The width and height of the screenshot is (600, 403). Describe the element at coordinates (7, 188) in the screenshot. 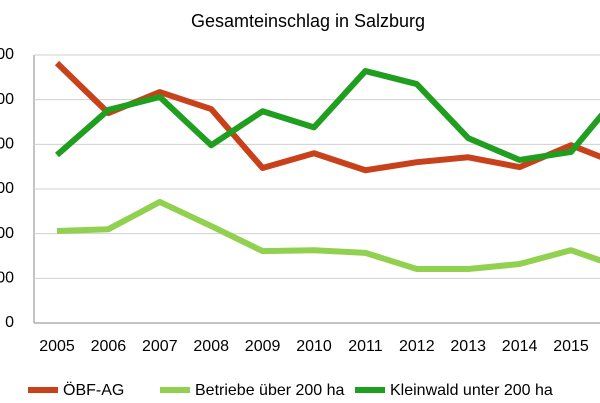

I see `y-tick-label: 300` at that location.